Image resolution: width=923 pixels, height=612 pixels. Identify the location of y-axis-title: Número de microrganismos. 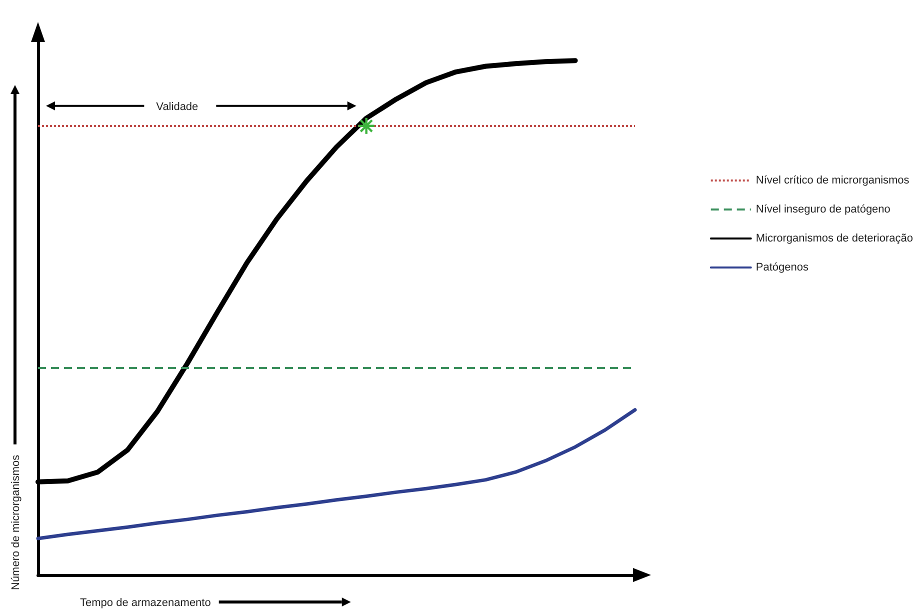
(16, 522).